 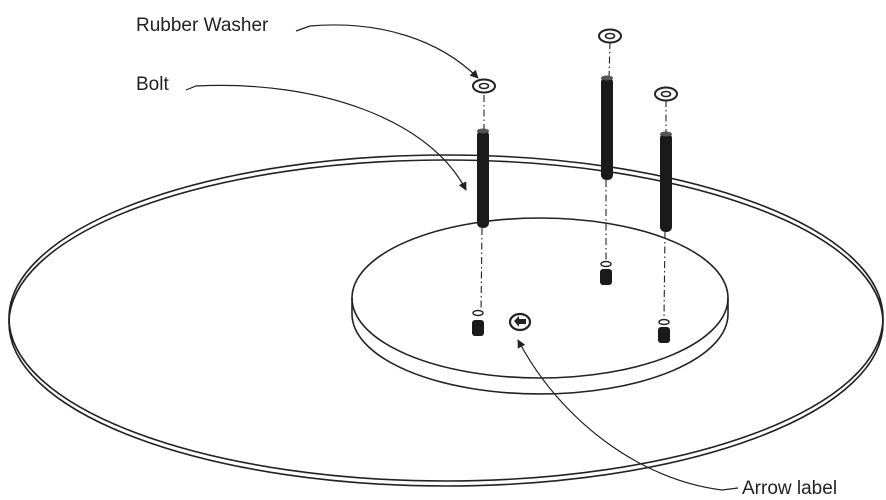 I want to click on leader-rubber-washer, so click(x=387, y=51).